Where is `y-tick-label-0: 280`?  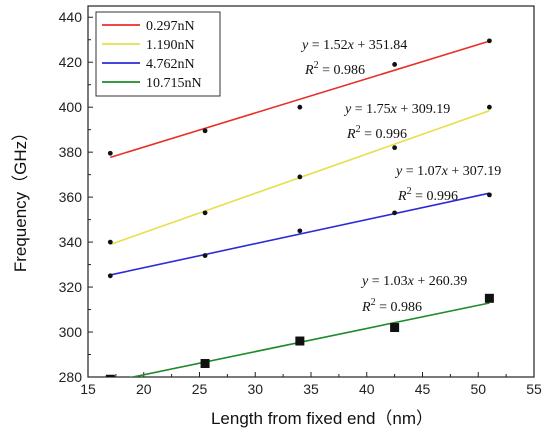
y-tick-label-0: 280 is located at coordinates (71, 377).